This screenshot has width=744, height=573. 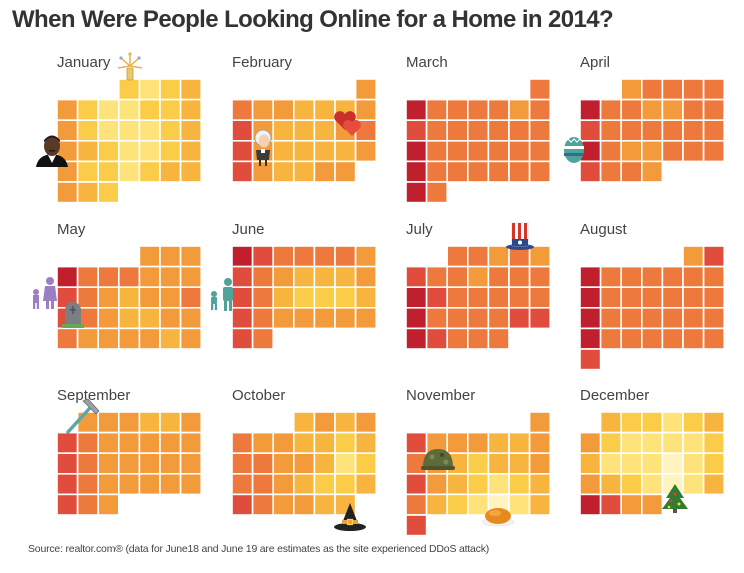 What do you see at coordinates (45, 293) in the screenshot?
I see `mother-child-icon` at bounding box center [45, 293].